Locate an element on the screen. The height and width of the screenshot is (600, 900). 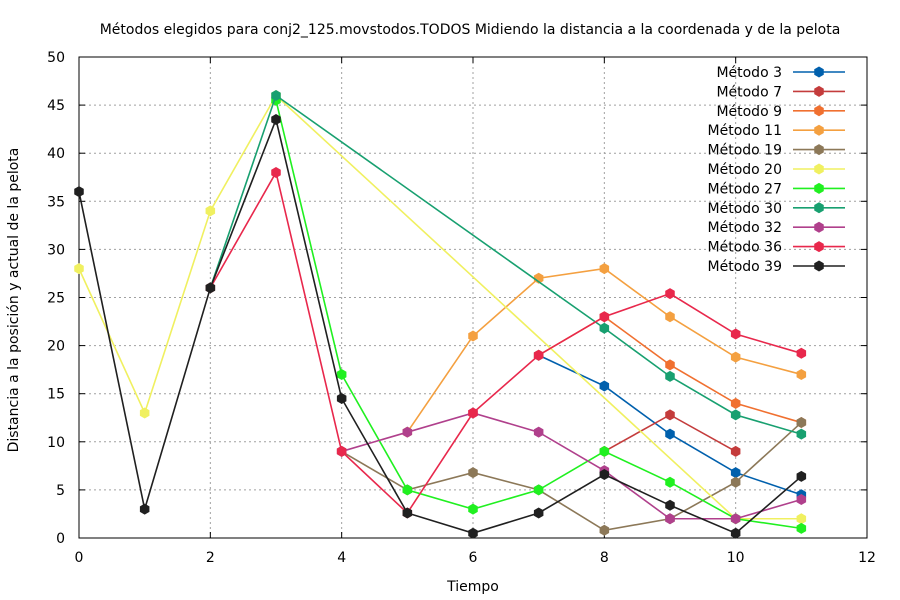
x-tick-label: 10 is located at coordinates (736, 558).